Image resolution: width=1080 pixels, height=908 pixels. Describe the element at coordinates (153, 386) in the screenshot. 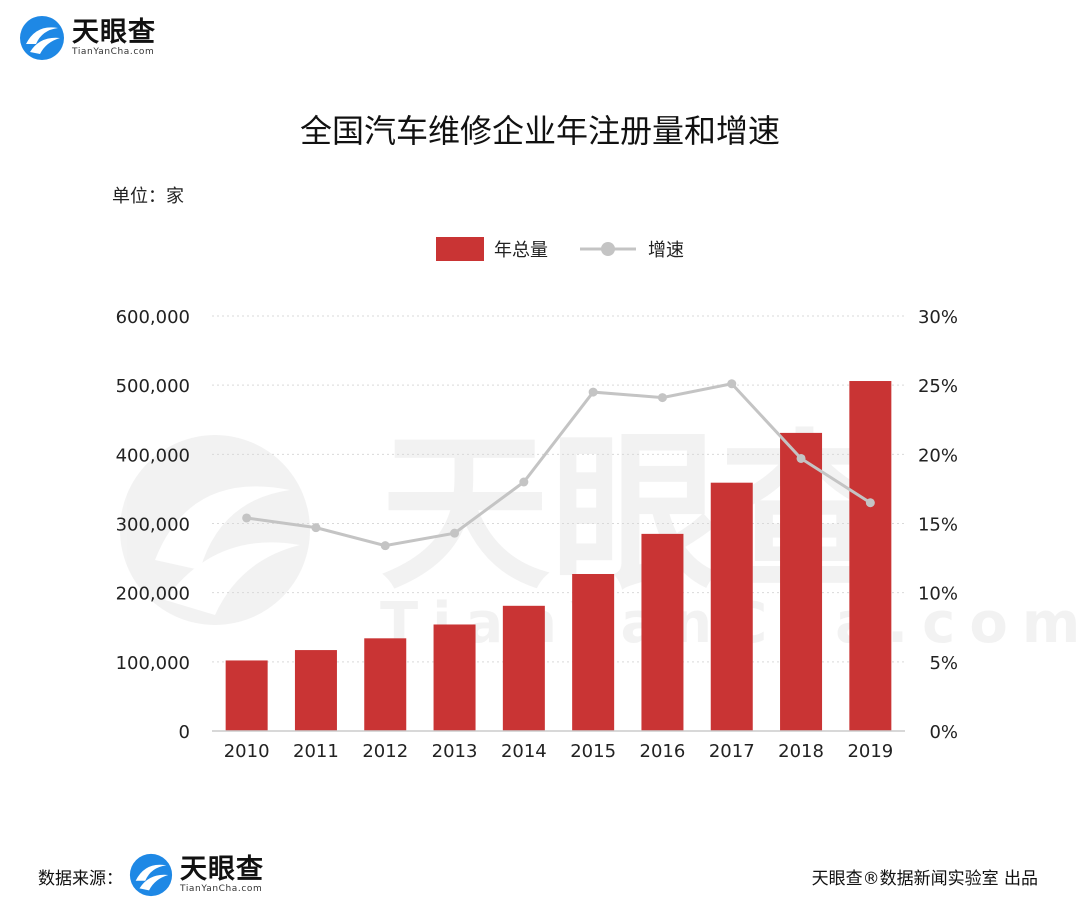

I see `y-left-tick-label: 500,000` at that location.